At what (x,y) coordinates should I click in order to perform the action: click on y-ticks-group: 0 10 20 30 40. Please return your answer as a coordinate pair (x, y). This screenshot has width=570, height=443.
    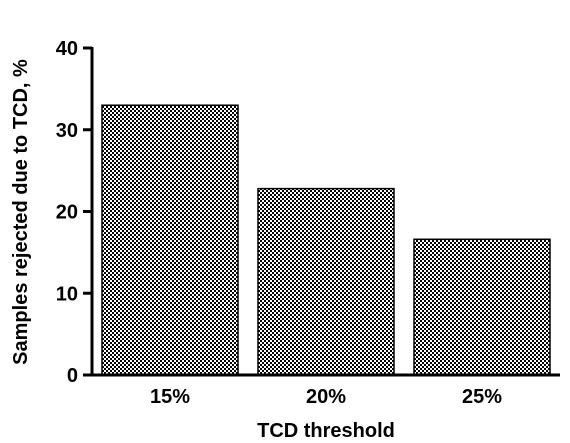
    Looking at the image, I should click on (74, 212).